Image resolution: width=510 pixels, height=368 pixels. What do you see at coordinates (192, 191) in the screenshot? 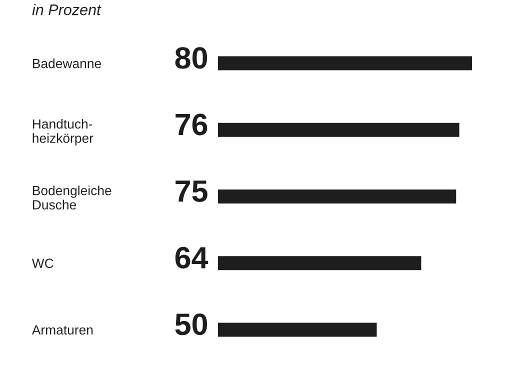
I see `data-label: 75` at bounding box center [192, 191].